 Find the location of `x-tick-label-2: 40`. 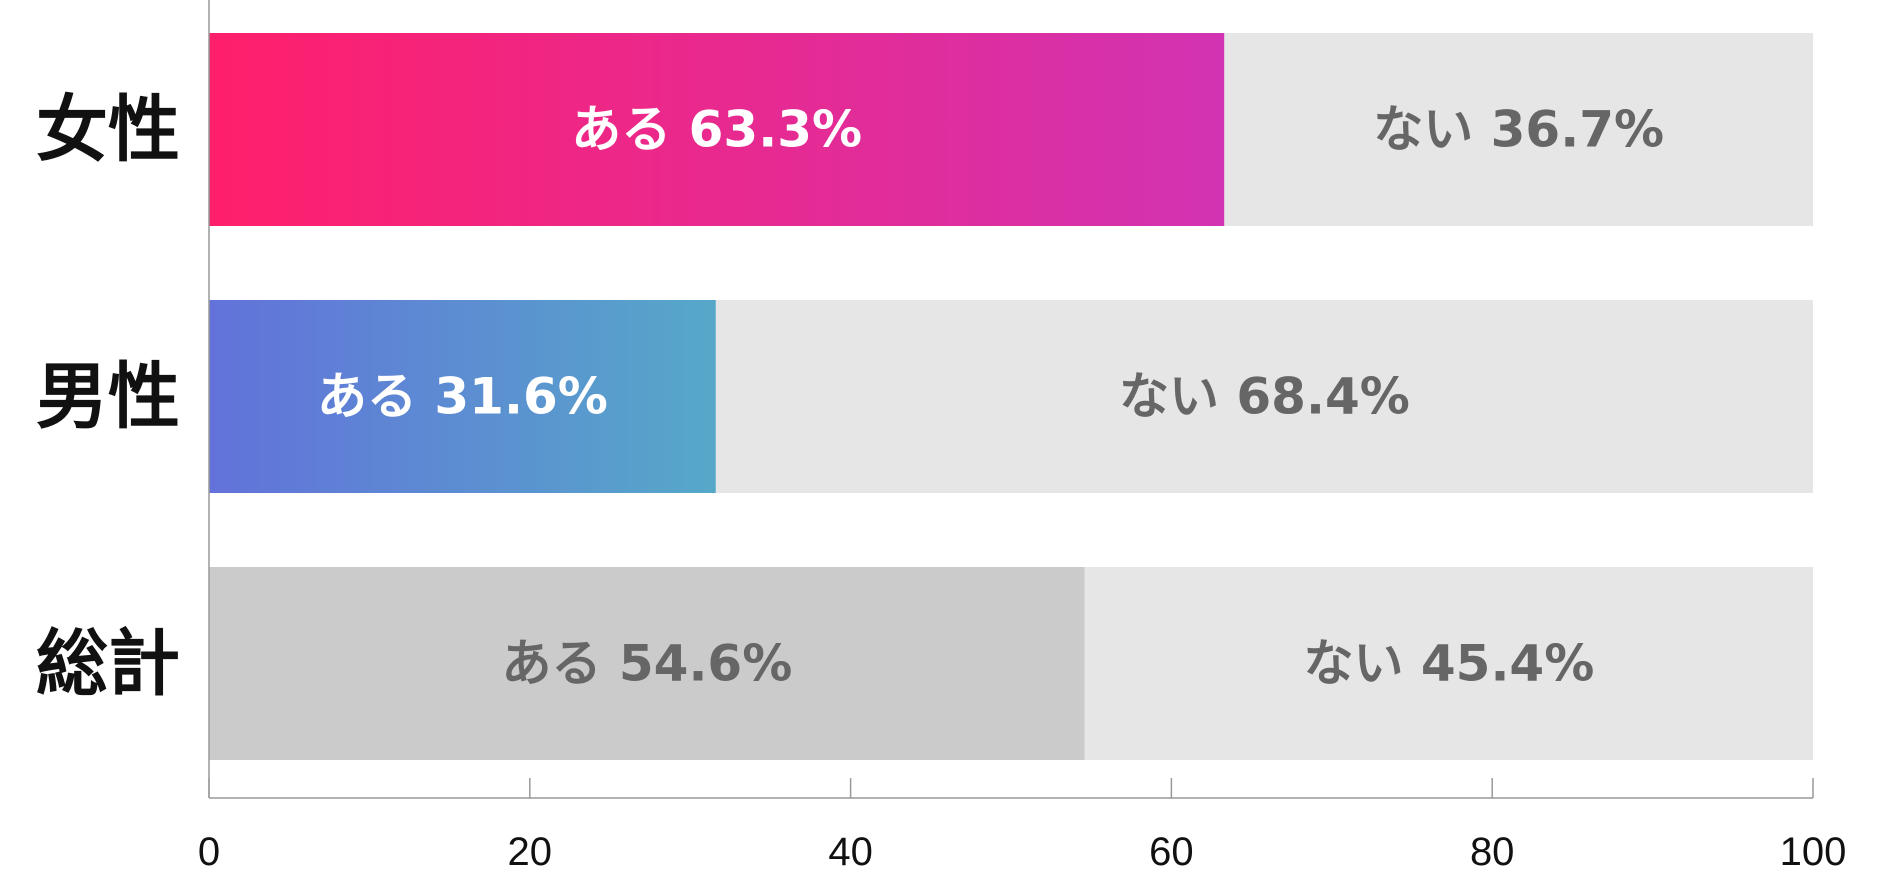

x-tick-label-2: 40 is located at coordinates (850, 852).